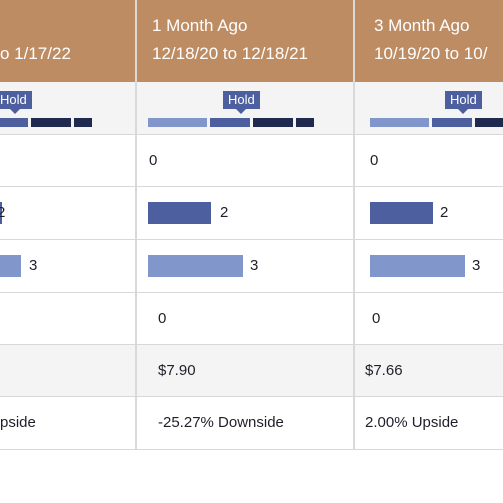 This screenshot has height=503, width=503. I want to click on column-header: o 1/17/22, so click(67, 41).